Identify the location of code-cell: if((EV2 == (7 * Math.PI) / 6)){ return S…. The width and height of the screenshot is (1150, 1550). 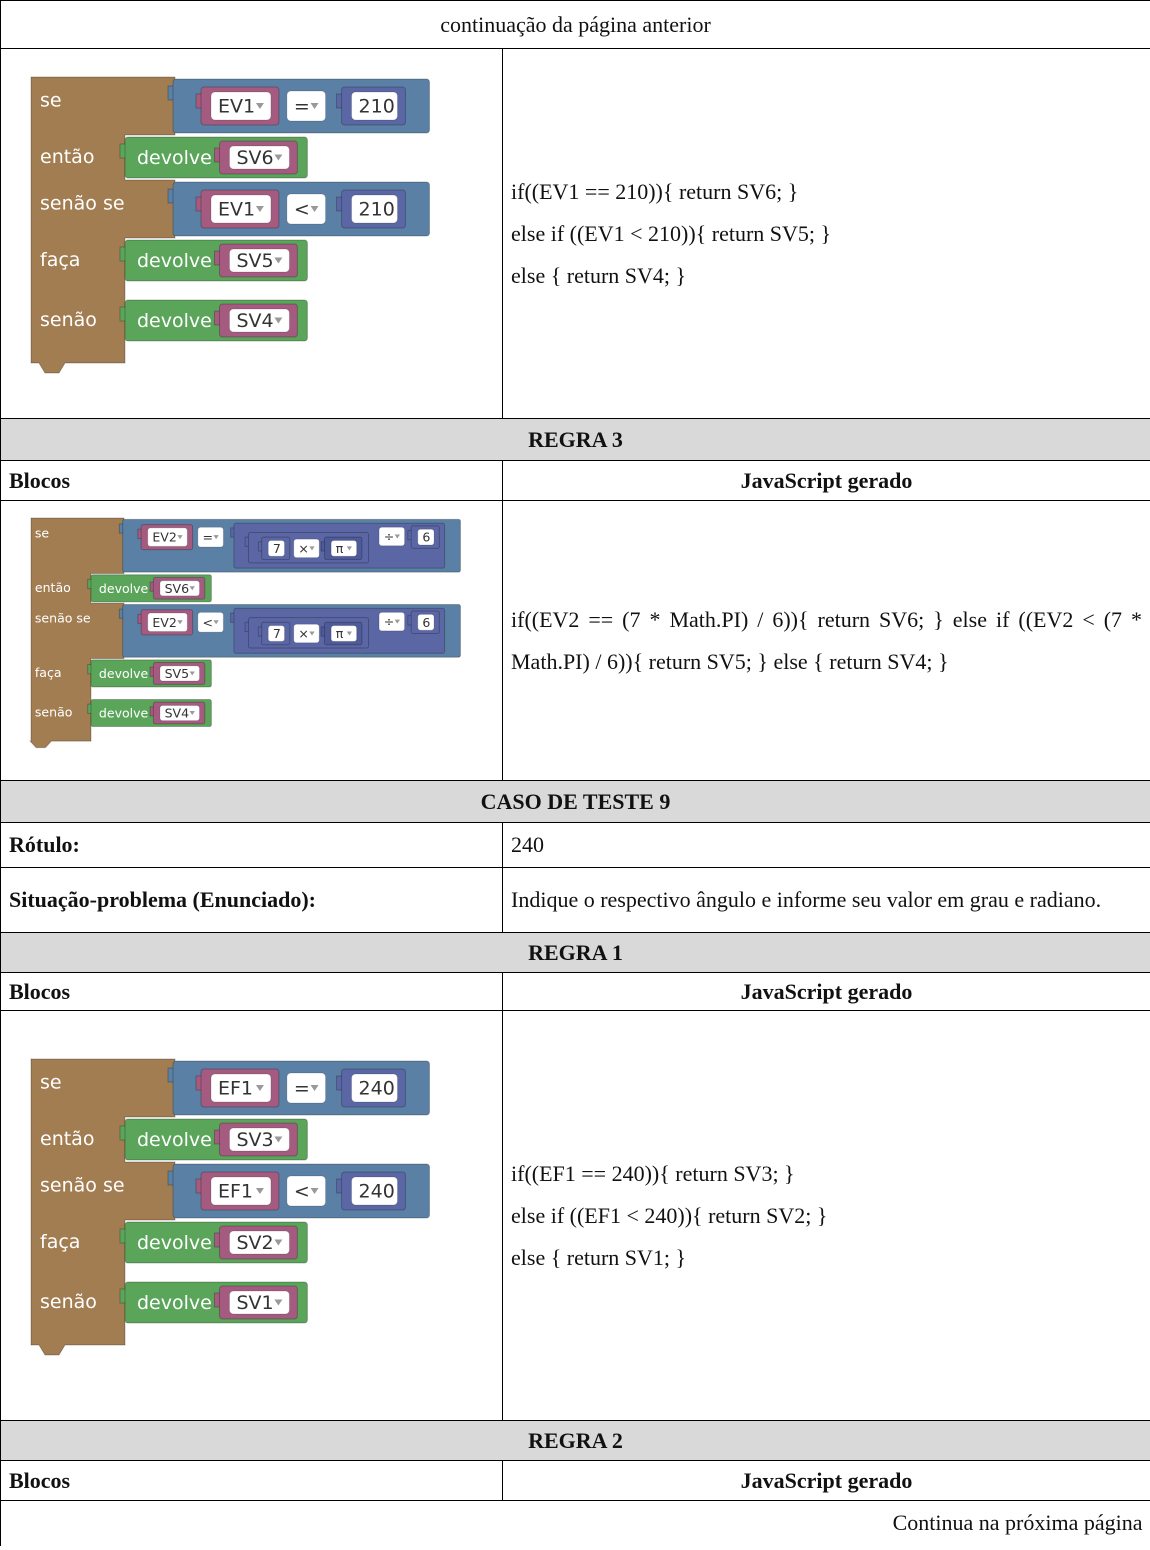
(825, 640).